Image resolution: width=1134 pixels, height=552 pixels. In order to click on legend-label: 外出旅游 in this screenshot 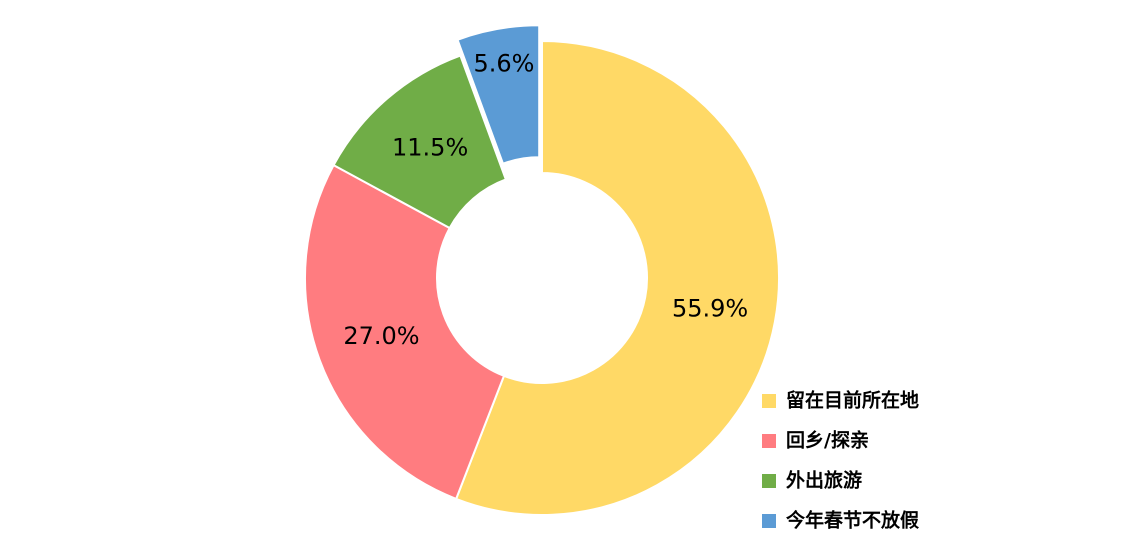, I will do `click(824, 480)`.